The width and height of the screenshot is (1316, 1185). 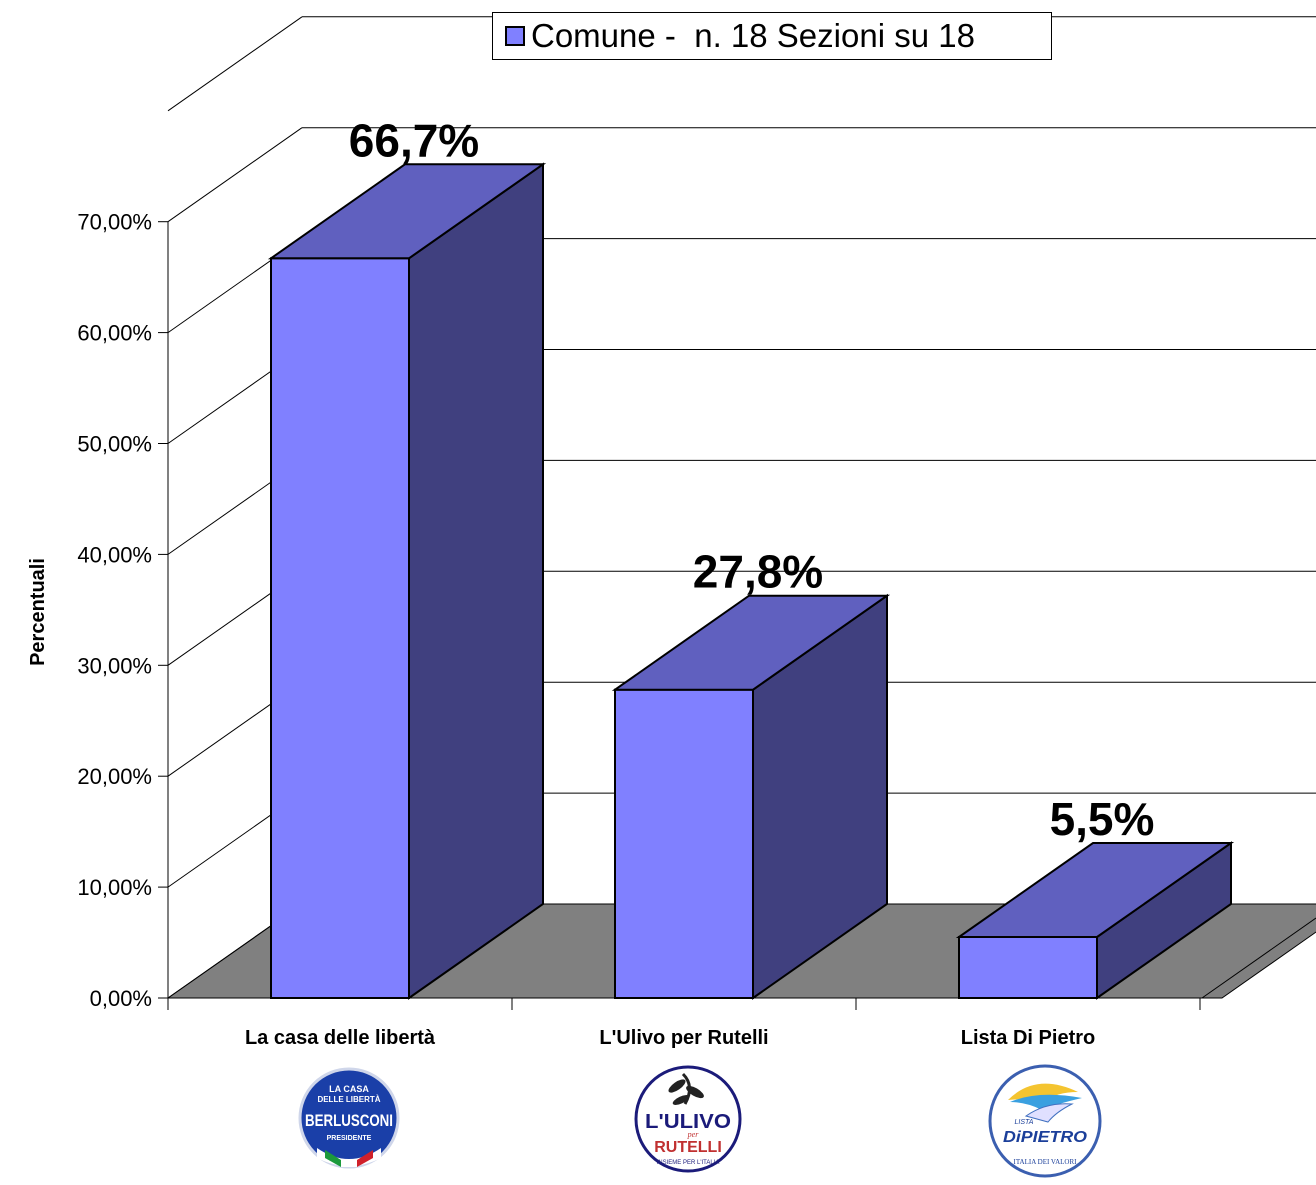 I want to click on floor-right-edge, so click(x=1258, y=958).